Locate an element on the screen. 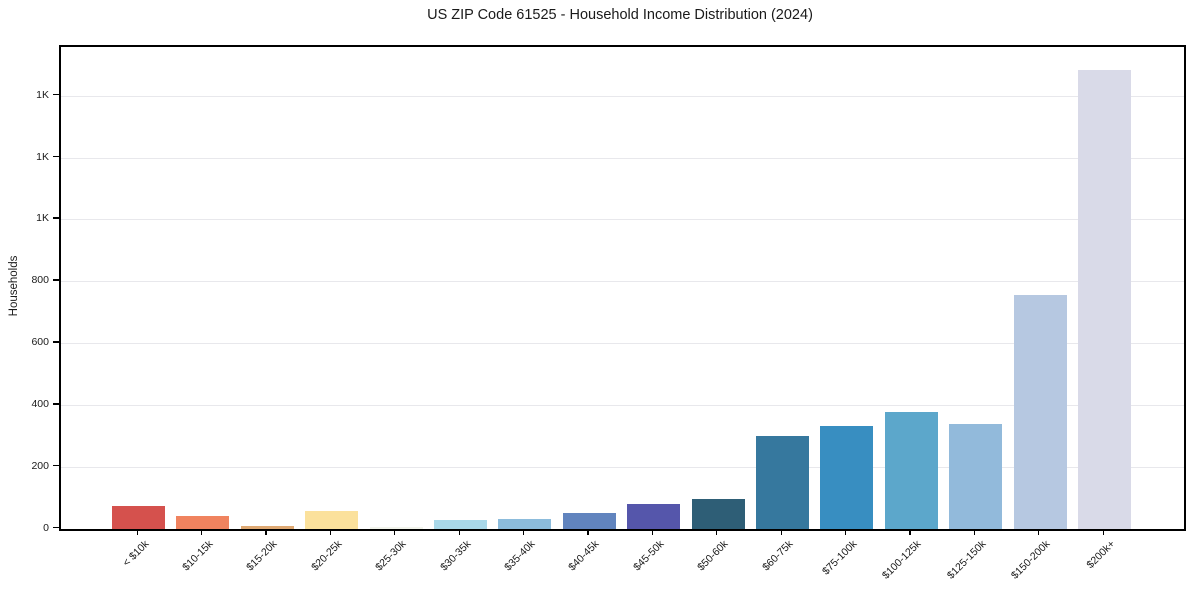  x-tick-label: < $10k is located at coordinates (135, 553).